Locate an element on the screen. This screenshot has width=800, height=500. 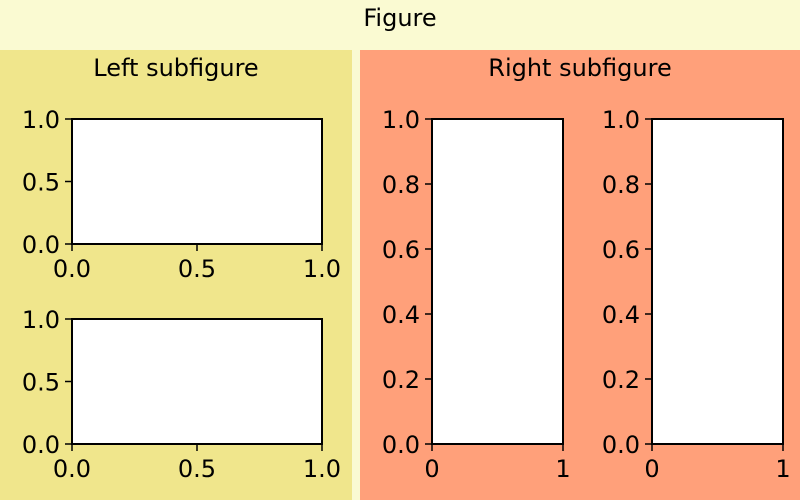
right-subfigure-title: Right subfigure is located at coordinates (580, 68).